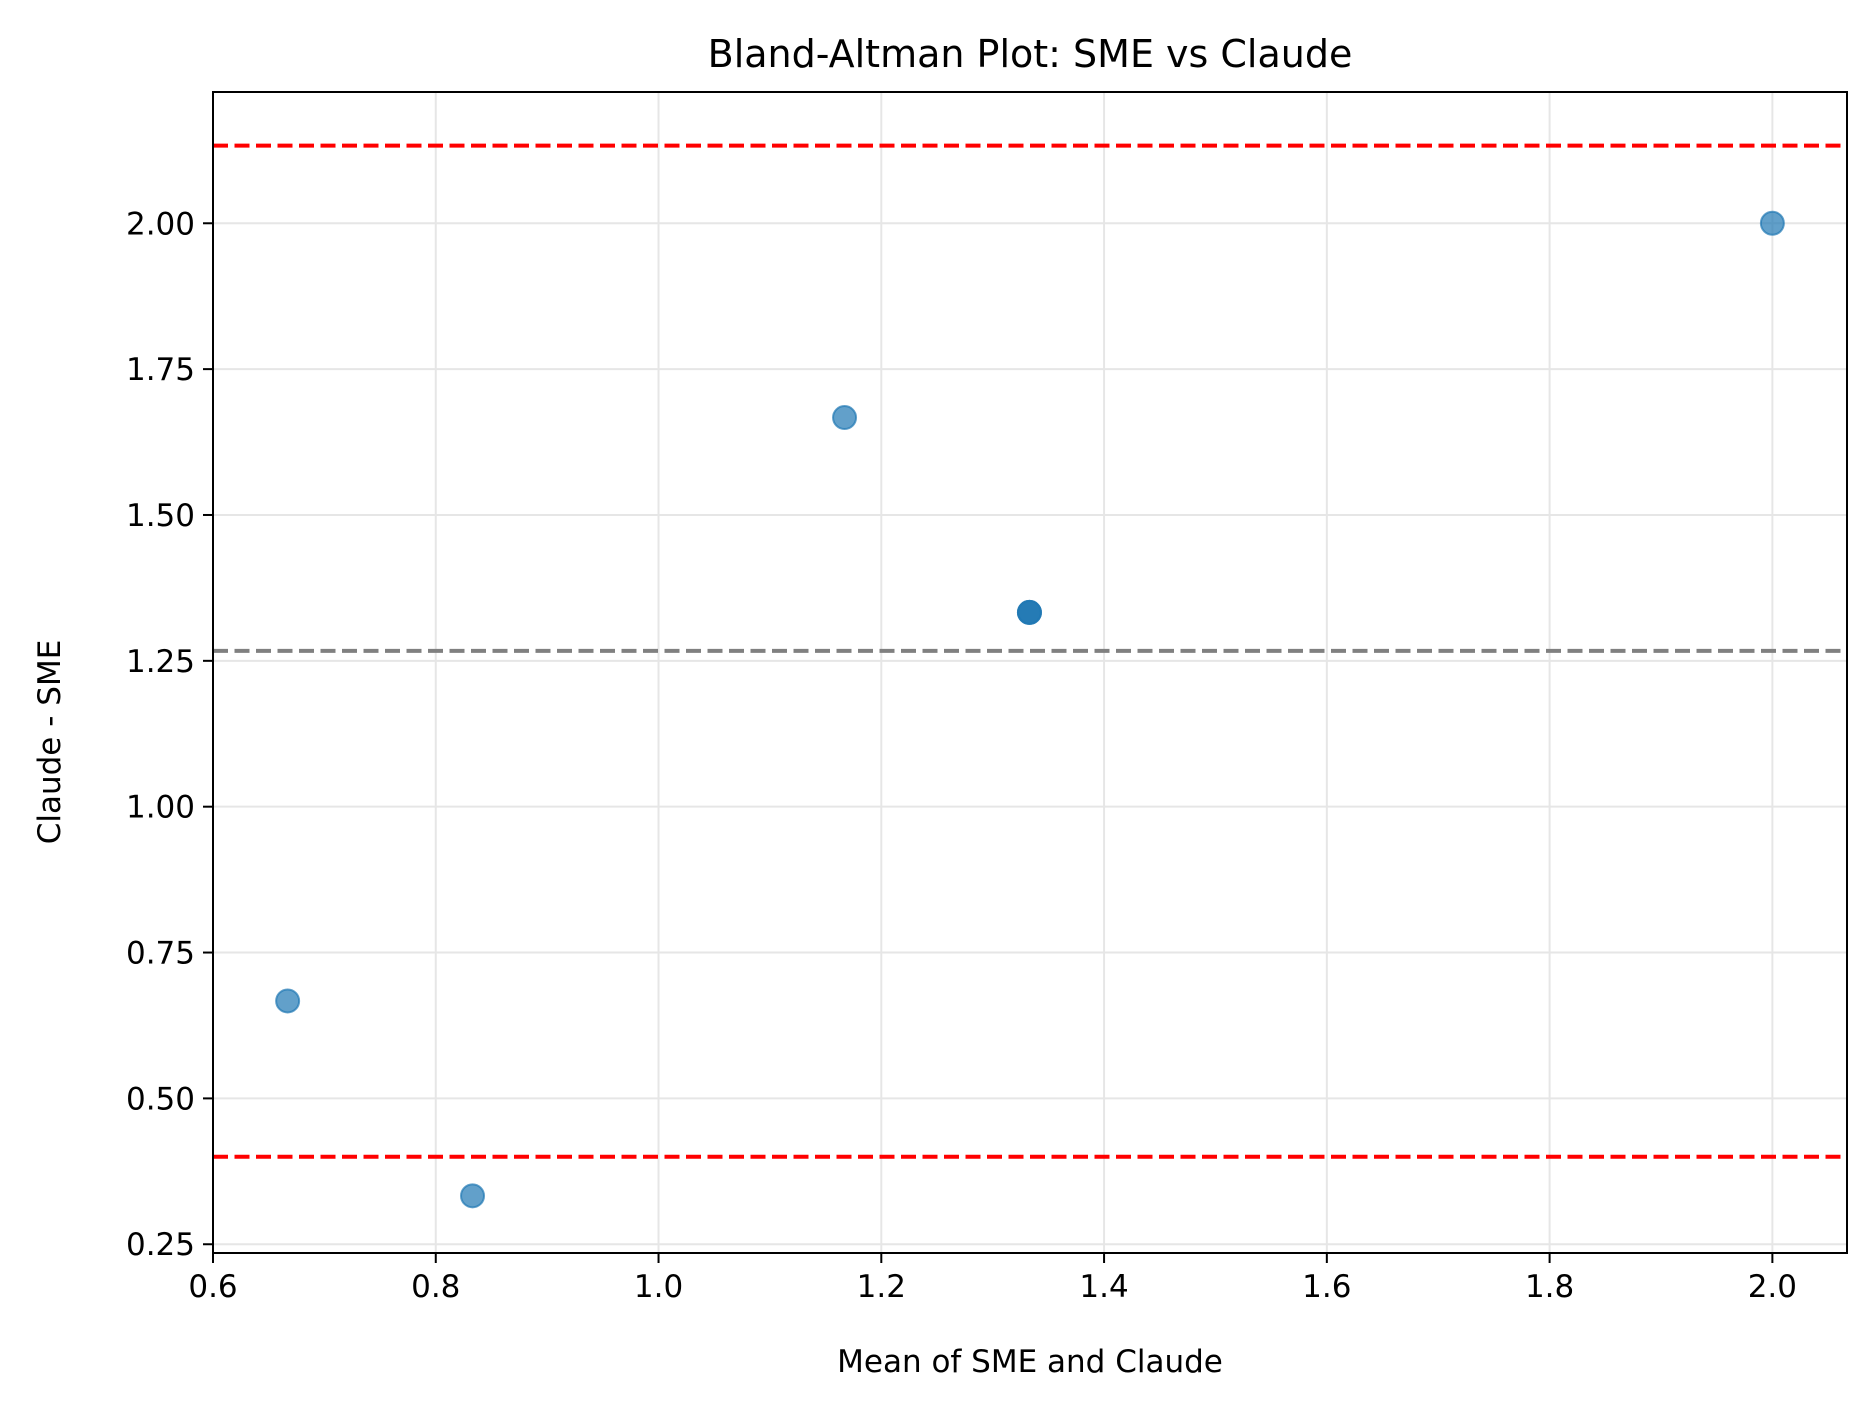  I want to click on x-tick-label: 1.8, so click(1549, 1287).